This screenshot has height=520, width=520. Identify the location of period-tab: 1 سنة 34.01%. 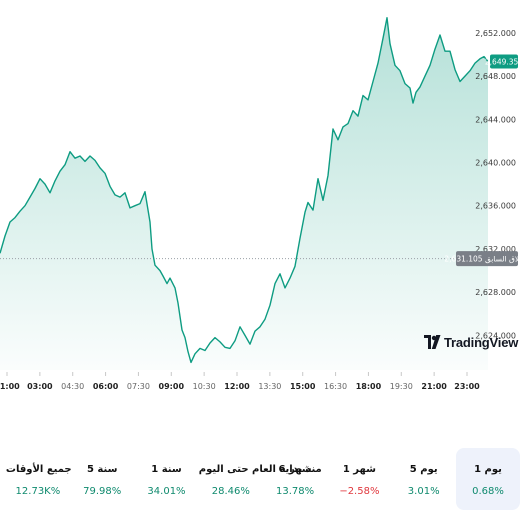
(167, 479).